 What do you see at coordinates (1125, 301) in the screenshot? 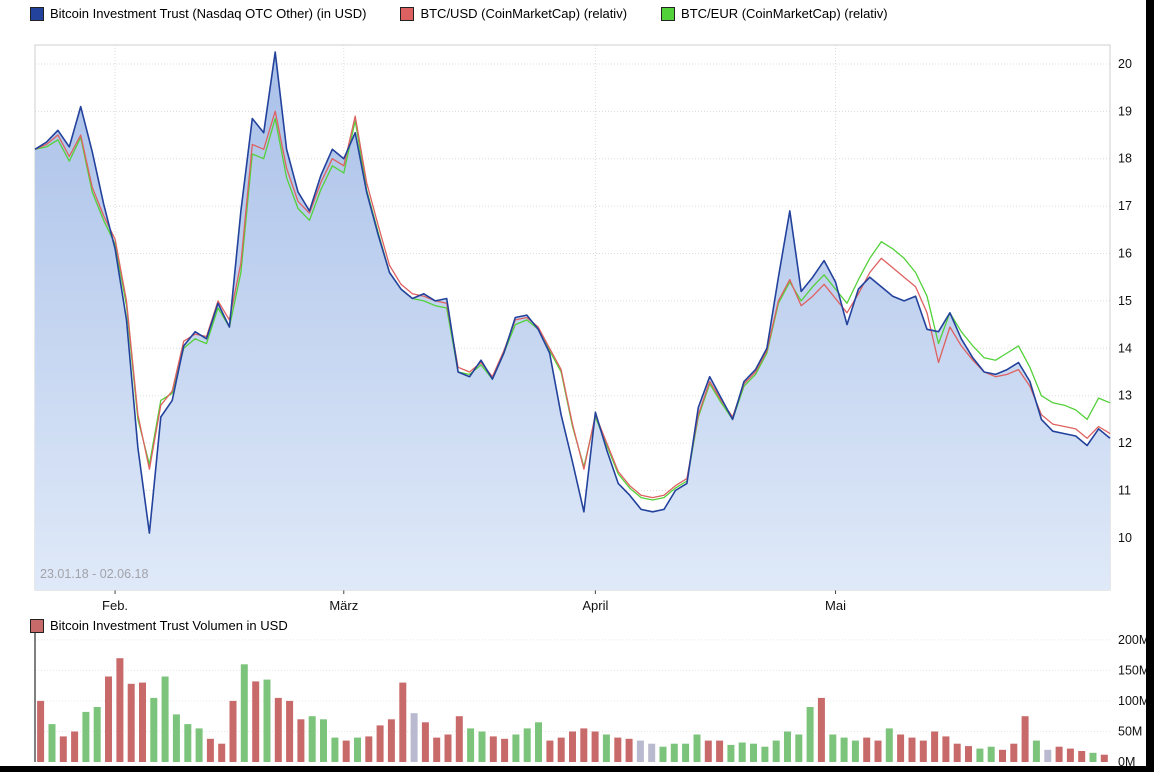
I see `svg-text: 15` at bounding box center [1125, 301].